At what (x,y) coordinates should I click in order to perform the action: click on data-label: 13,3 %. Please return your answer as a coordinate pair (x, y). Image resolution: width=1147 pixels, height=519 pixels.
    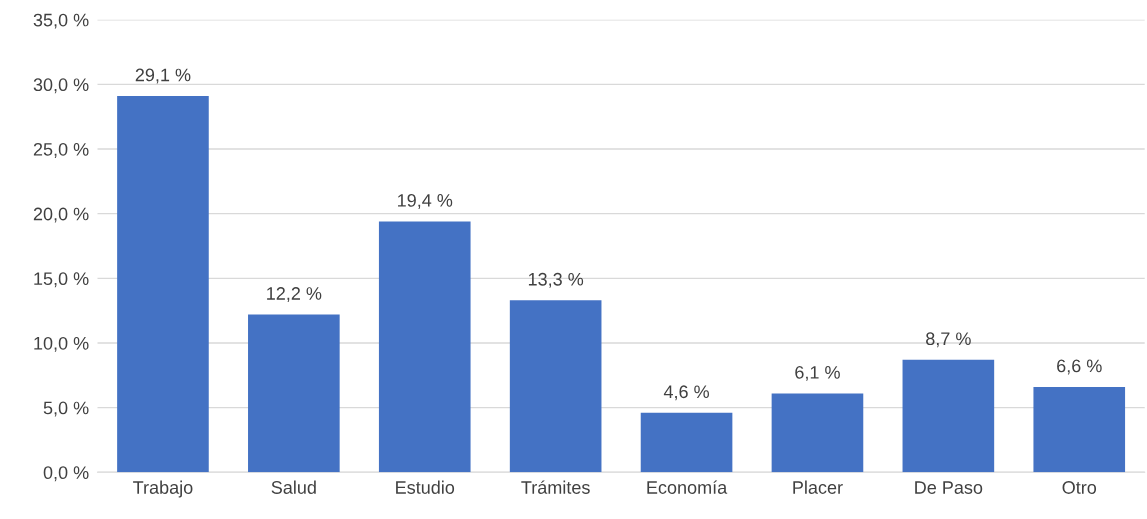
    Looking at the image, I should click on (556, 280).